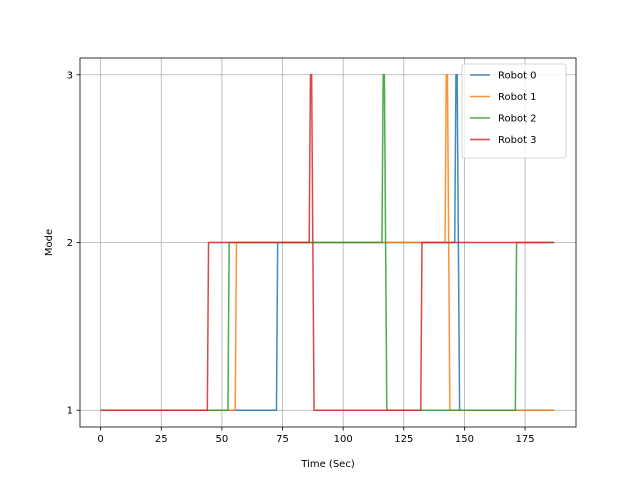 The width and height of the screenshot is (640, 480). I want to click on legend: Robot 0 Robot 1 Robot 2 Robot 3, so click(514, 111).